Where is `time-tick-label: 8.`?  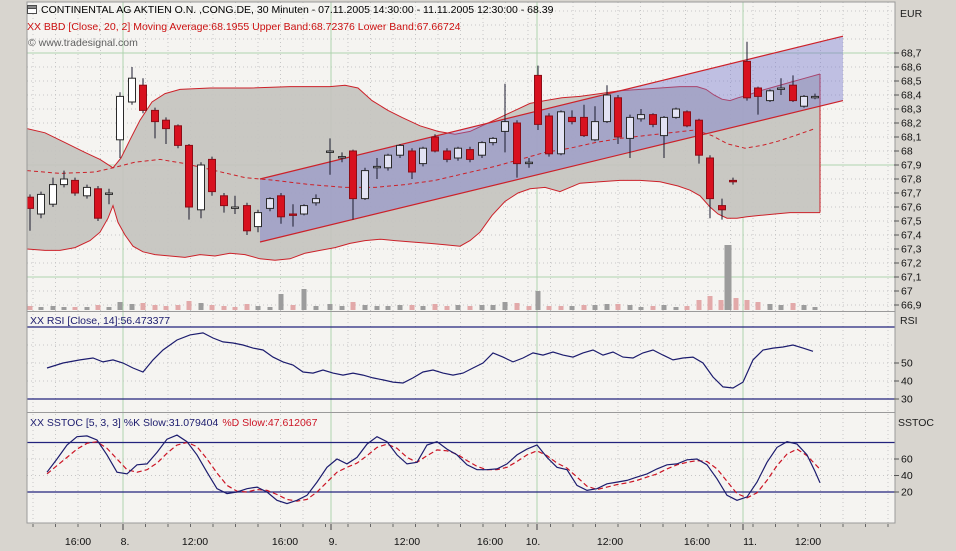 time-tick-label: 8. is located at coordinates (125, 542).